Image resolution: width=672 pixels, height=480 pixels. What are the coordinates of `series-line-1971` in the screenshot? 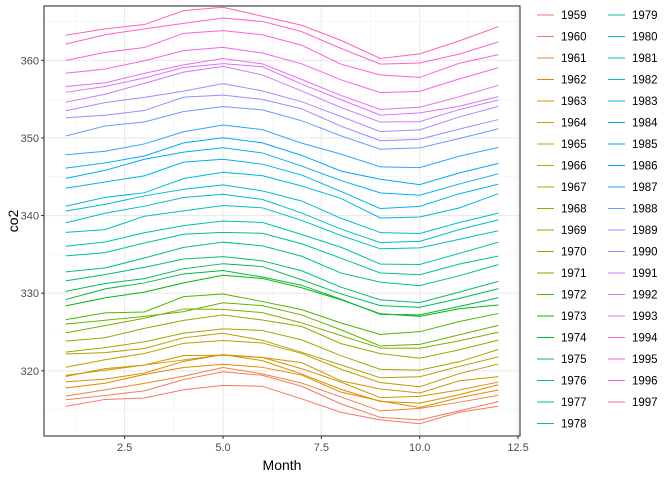 It's located at (282, 324).